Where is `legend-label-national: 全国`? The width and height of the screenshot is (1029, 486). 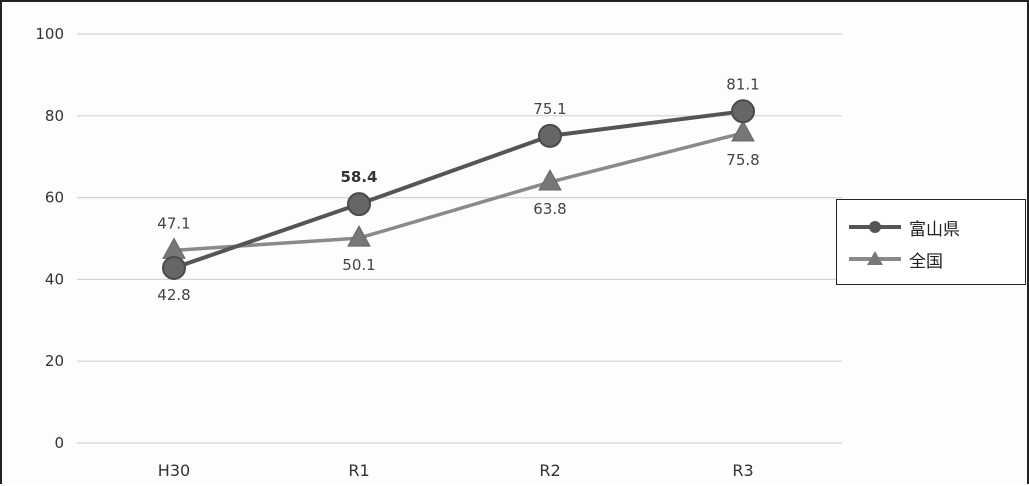 legend-label-national: 全国 is located at coordinates (926, 261).